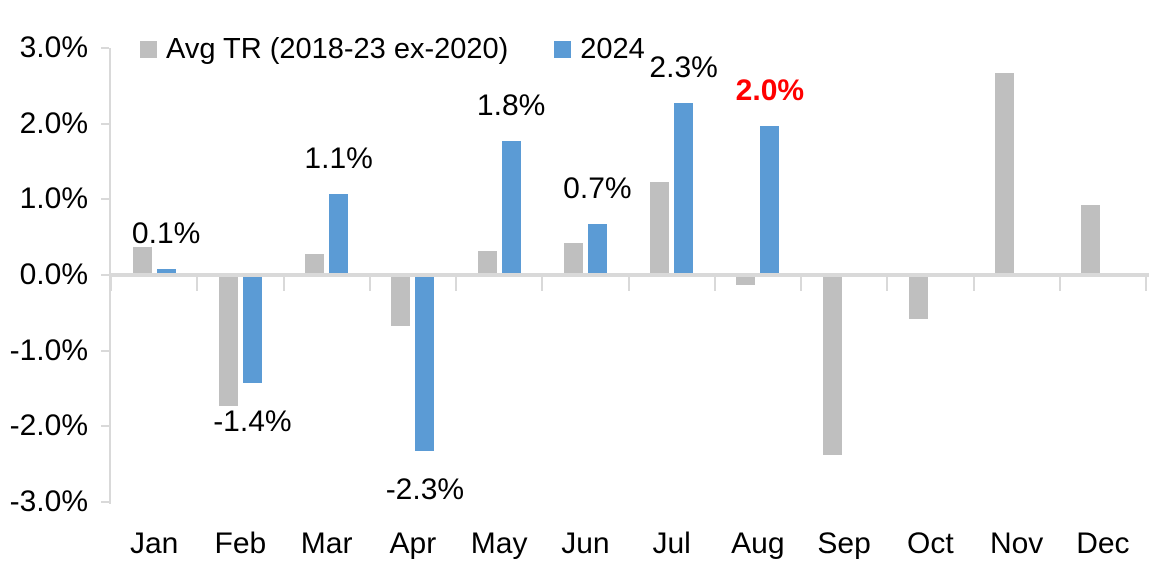  What do you see at coordinates (148, 49) in the screenshot?
I see `avg-tr-swatch-icon` at bounding box center [148, 49].